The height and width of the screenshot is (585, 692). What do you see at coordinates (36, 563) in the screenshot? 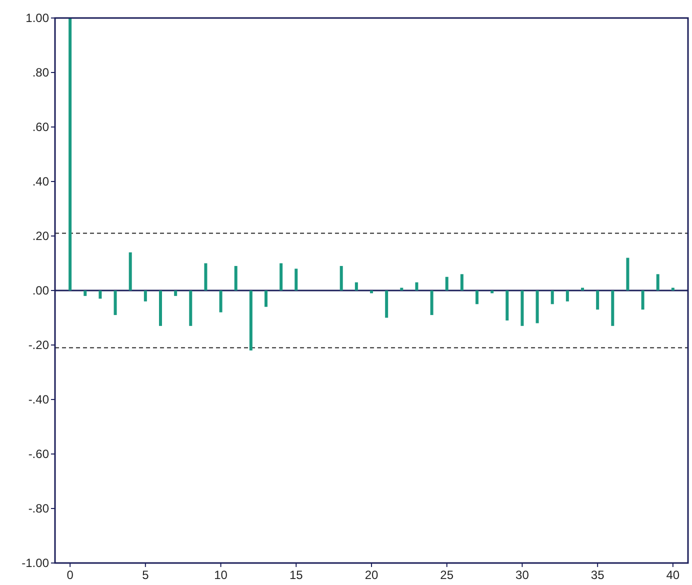
I see `y-tick-label: -1.00` at bounding box center [36, 563].